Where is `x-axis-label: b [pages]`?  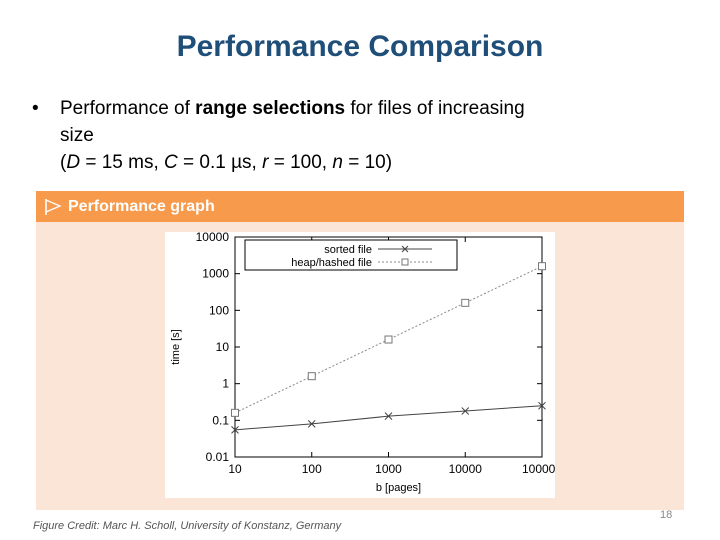
x-axis-label: b [pages] is located at coordinates (398, 488).